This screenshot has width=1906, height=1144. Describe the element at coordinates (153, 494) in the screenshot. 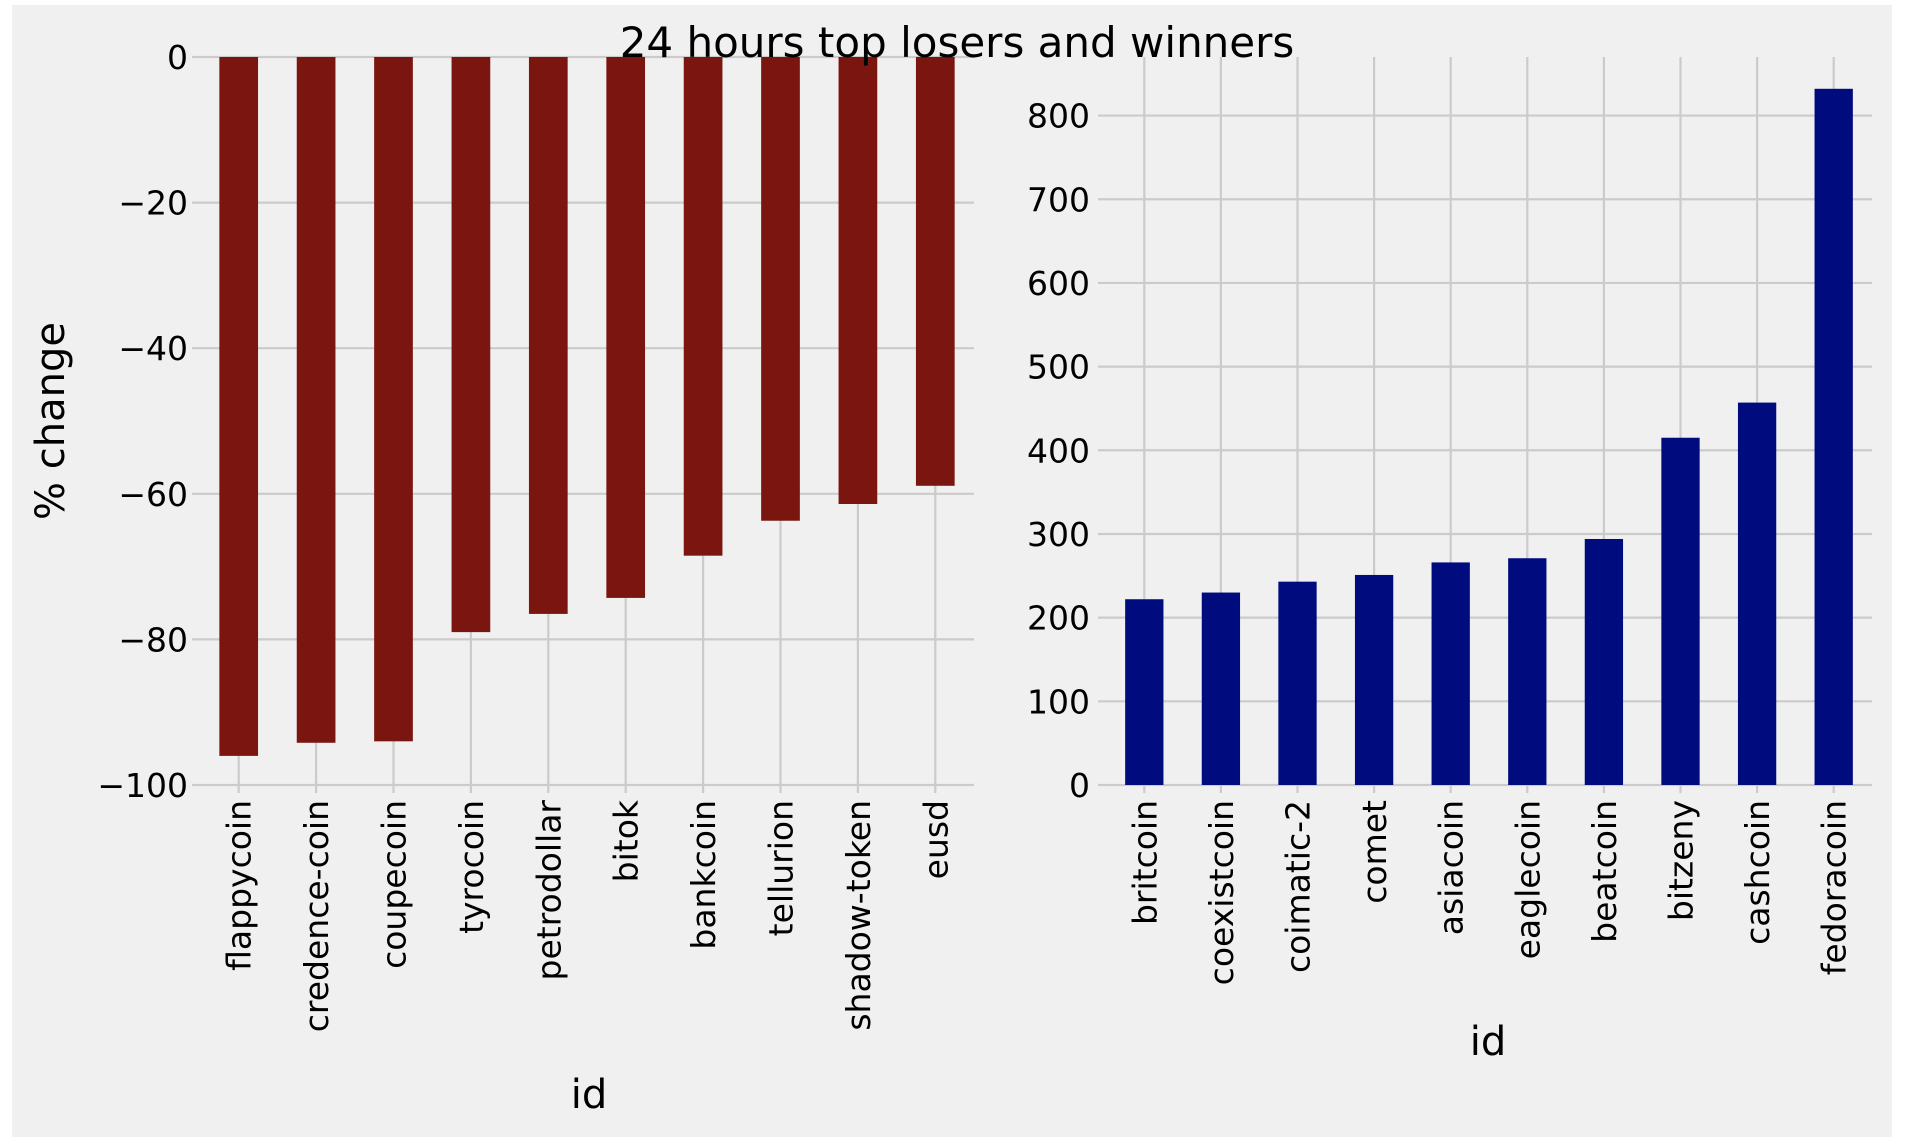

I see `losers-ytick-label: −60` at that location.